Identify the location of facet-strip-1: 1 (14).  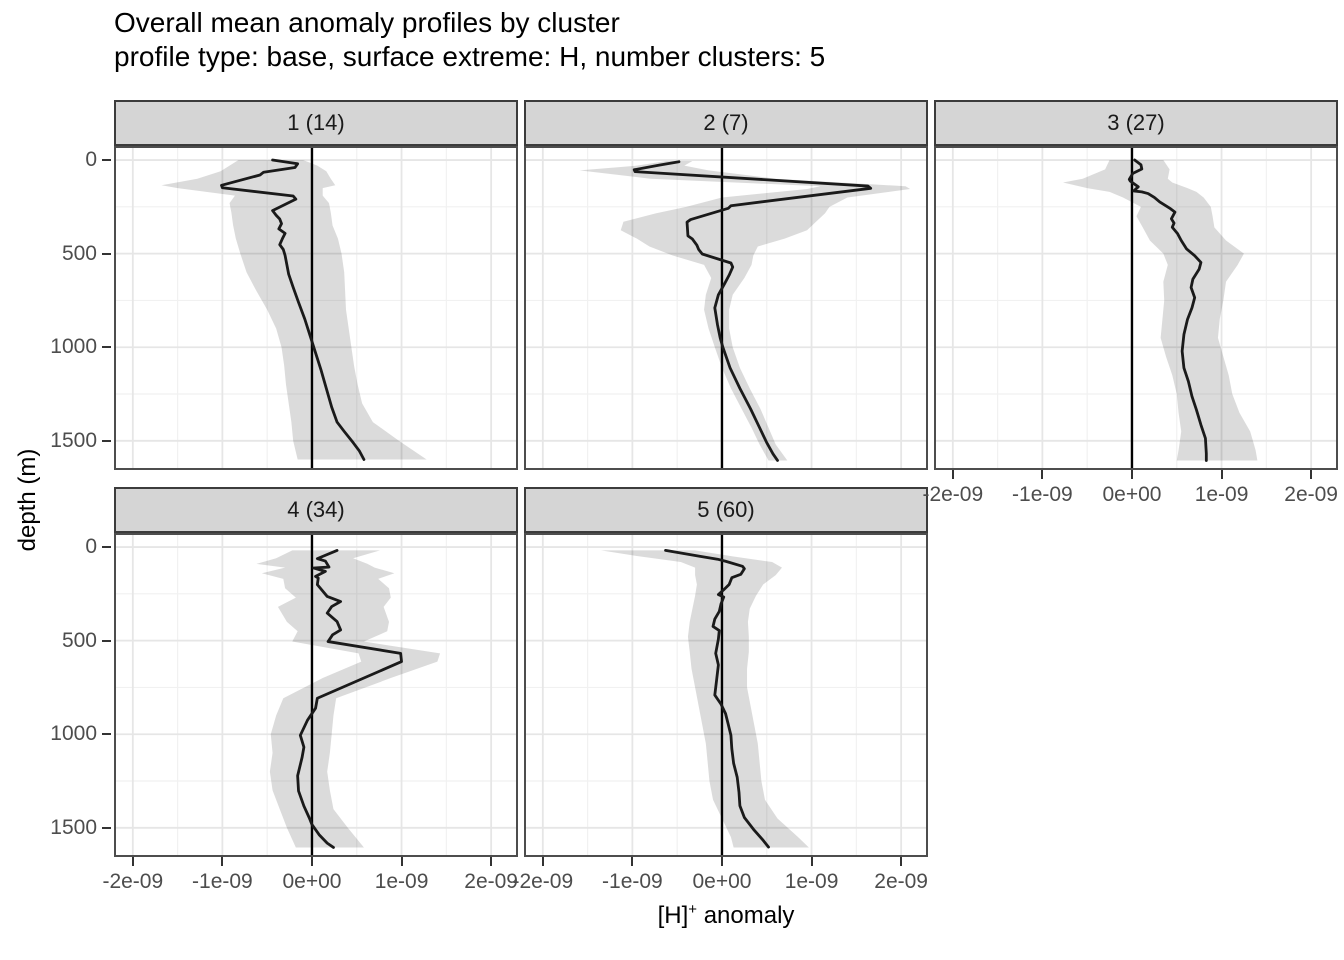
(316, 123).